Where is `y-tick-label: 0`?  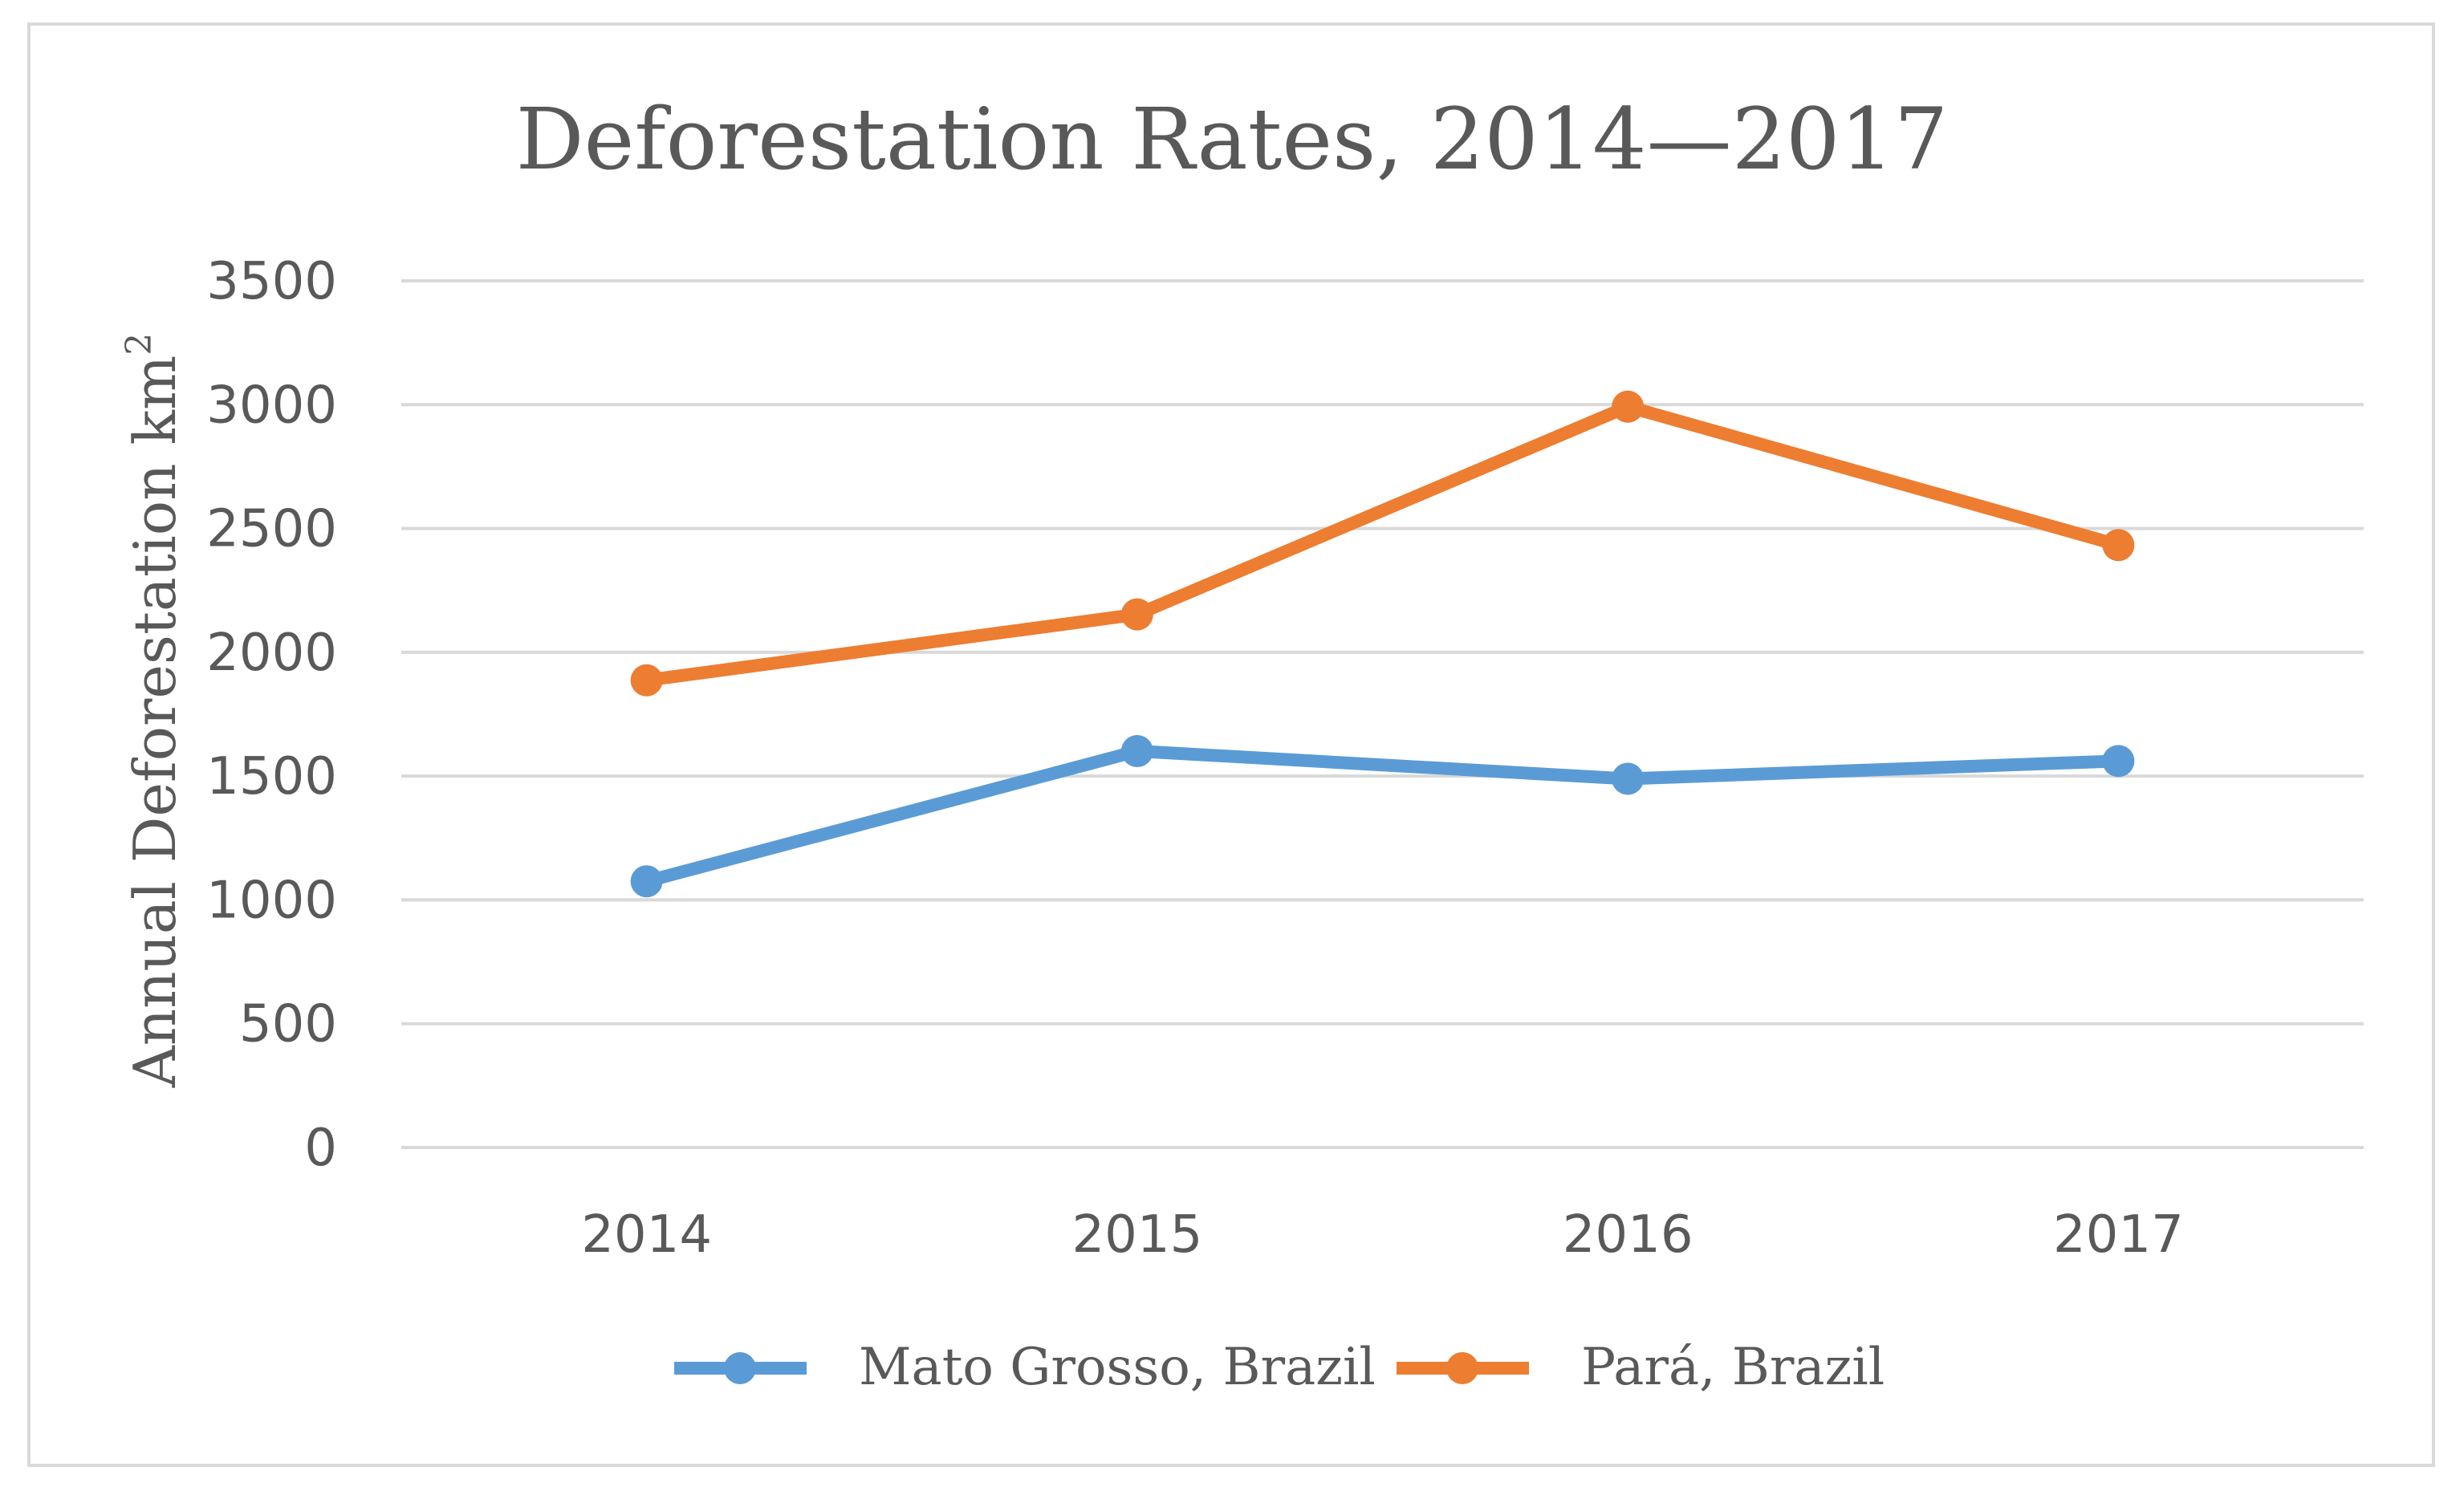
y-tick-label: 0 is located at coordinates (320, 1148).